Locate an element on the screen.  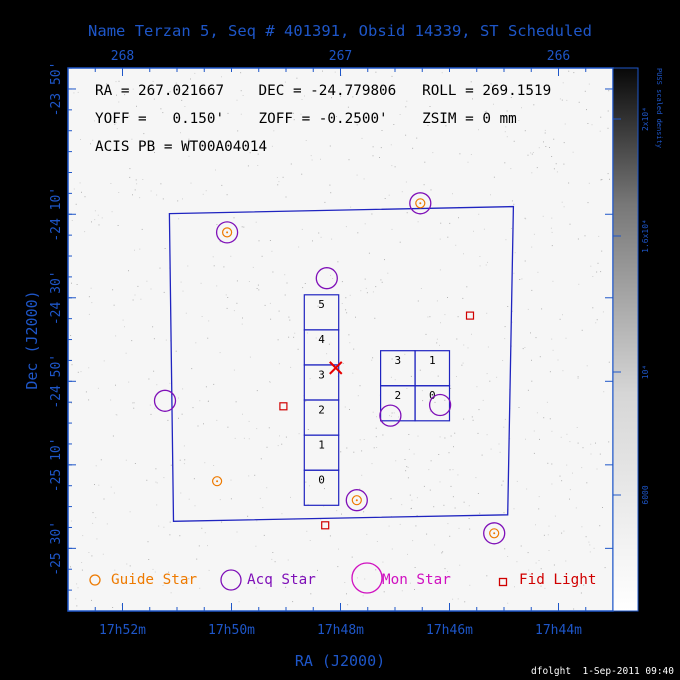
colorbar-tick-label: 10⁴ is located at coordinates (645, 372).